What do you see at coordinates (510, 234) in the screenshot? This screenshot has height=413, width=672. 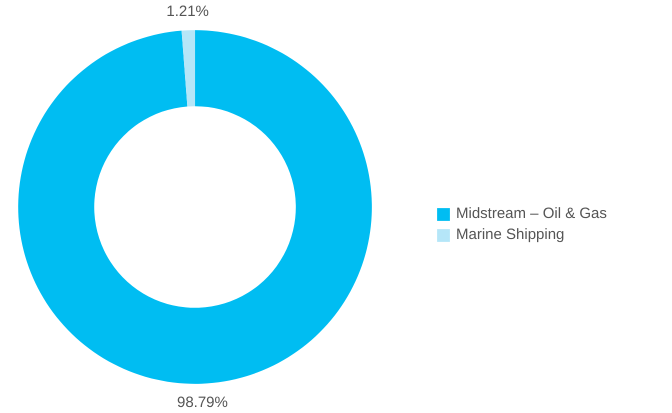 I see `legend-label: Marine Shipping` at bounding box center [510, 234].